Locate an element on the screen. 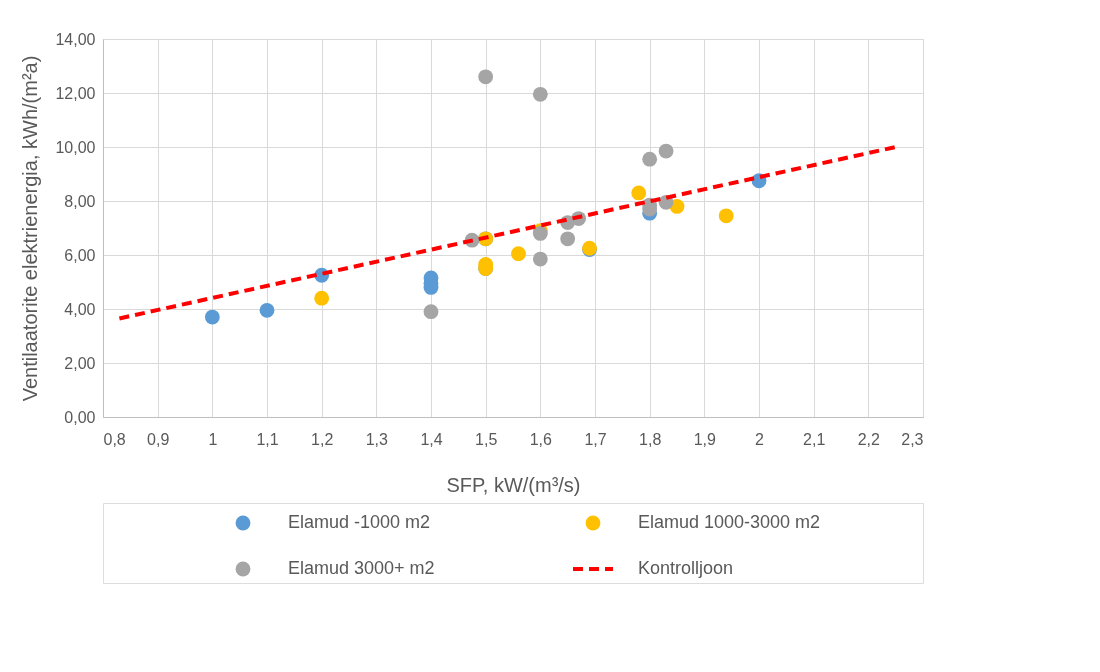 The image size is (1100, 672). x-tick-label: 1,8 is located at coordinates (650, 439).